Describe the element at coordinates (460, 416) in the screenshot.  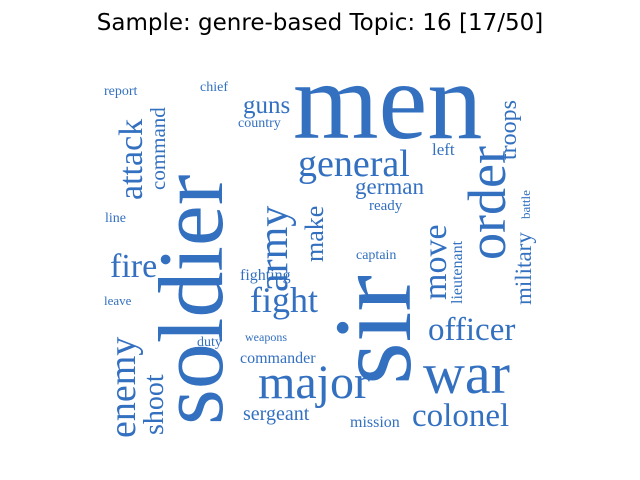
I see `word-colonel: colonel` at that location.